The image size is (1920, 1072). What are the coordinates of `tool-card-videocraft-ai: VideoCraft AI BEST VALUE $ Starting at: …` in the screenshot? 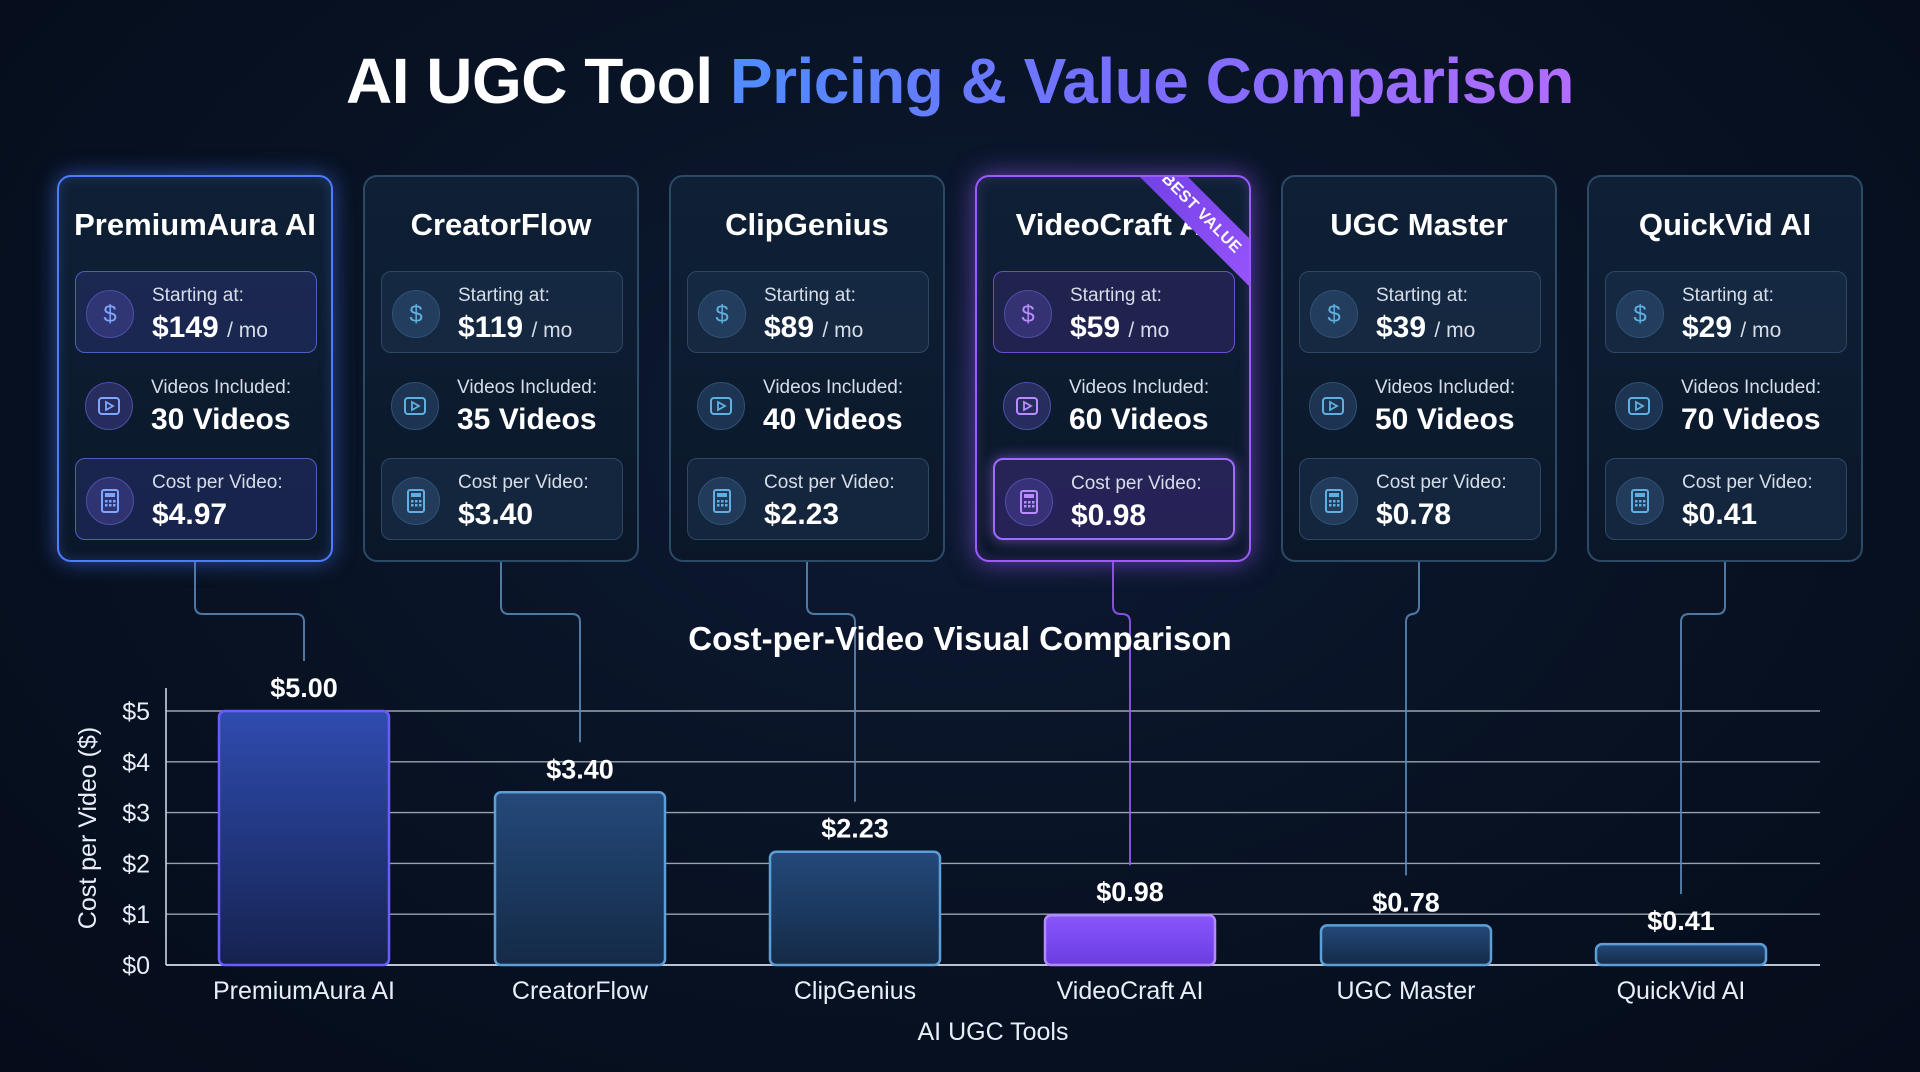 It's located at (1113, 368).